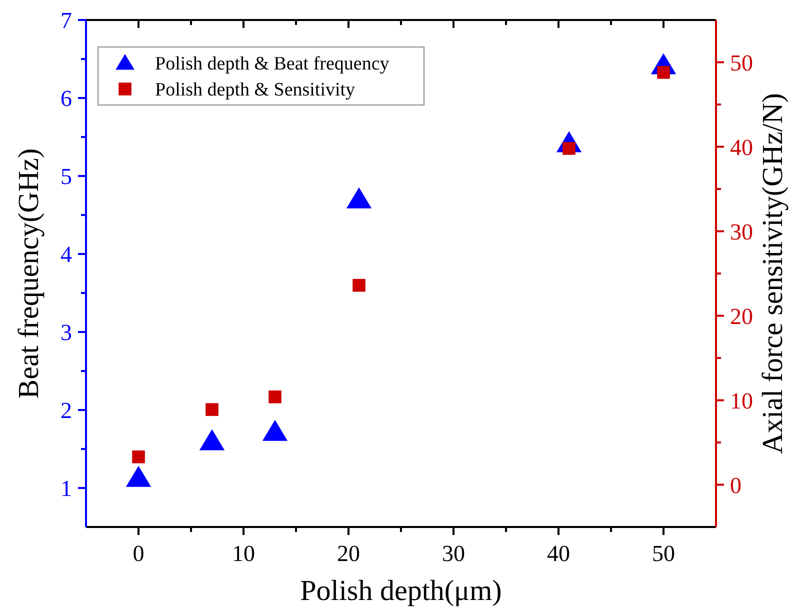 The height and width of the screenshot is (610, 802). I want to click on y2-tick-label: 0, so click(736, 485).